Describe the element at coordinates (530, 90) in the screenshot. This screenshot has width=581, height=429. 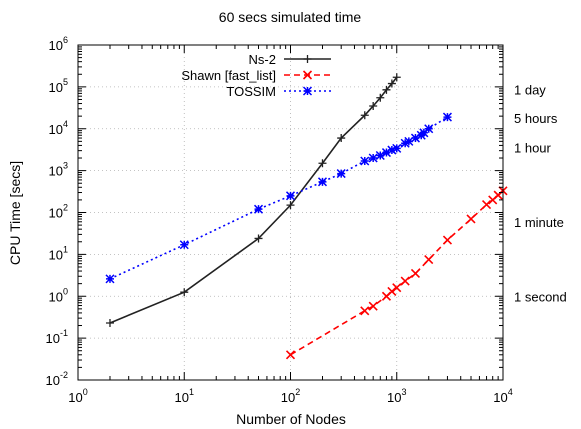
I see `right-time-label: 1 day` at that location.